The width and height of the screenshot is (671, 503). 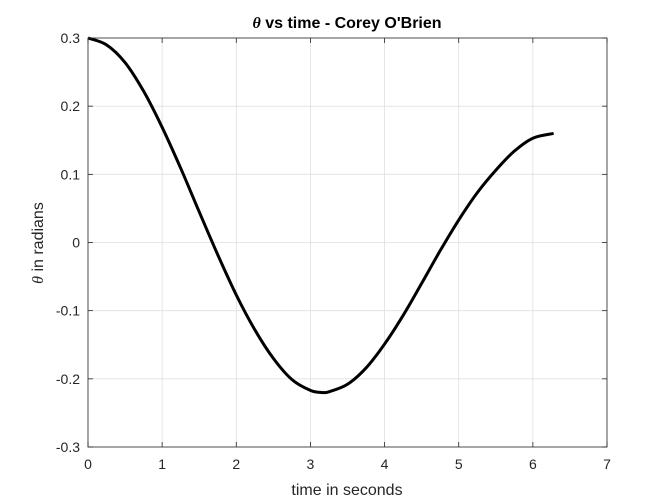 What do you see at coordinates (346, 490) in the screenshot?
I see `x-axis-label: time in seconds` at bounding box center [346, 490].